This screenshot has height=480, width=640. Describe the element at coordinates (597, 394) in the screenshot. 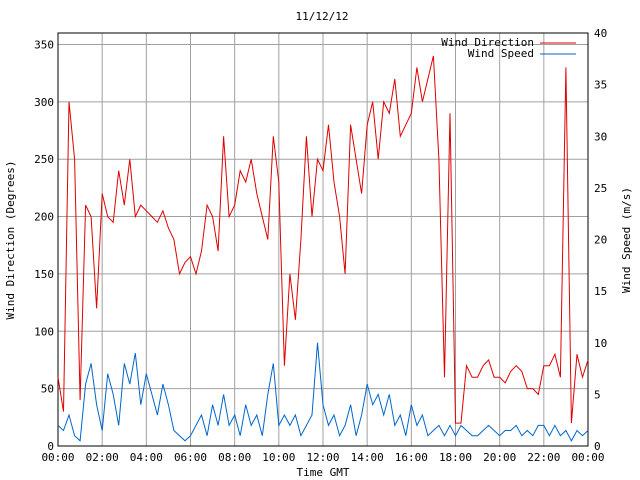

I see `y2-tick-label: 5` at that location.